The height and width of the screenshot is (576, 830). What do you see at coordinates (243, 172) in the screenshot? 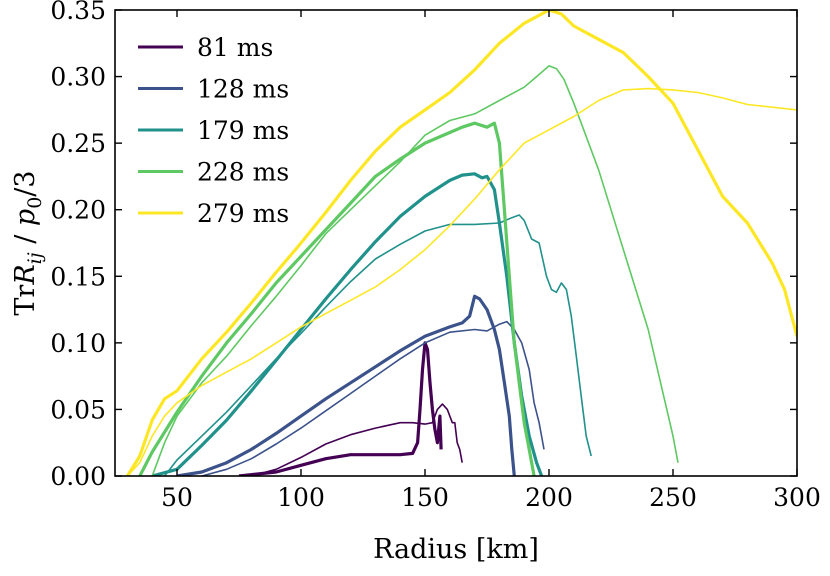
I see `legend-label: 228 ms` at bounding box center [243, 172].